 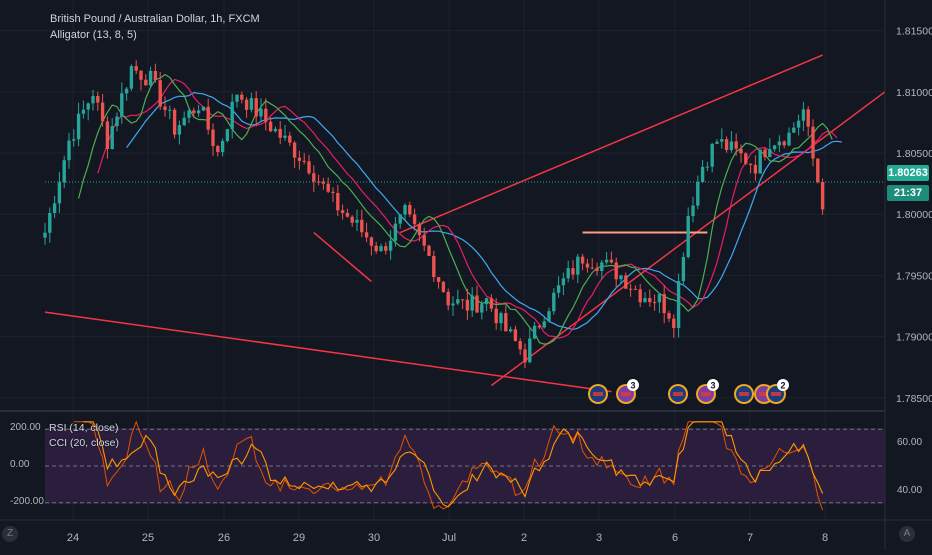 I want to click on time-tick-label: 26, so click(x=224, y=538).